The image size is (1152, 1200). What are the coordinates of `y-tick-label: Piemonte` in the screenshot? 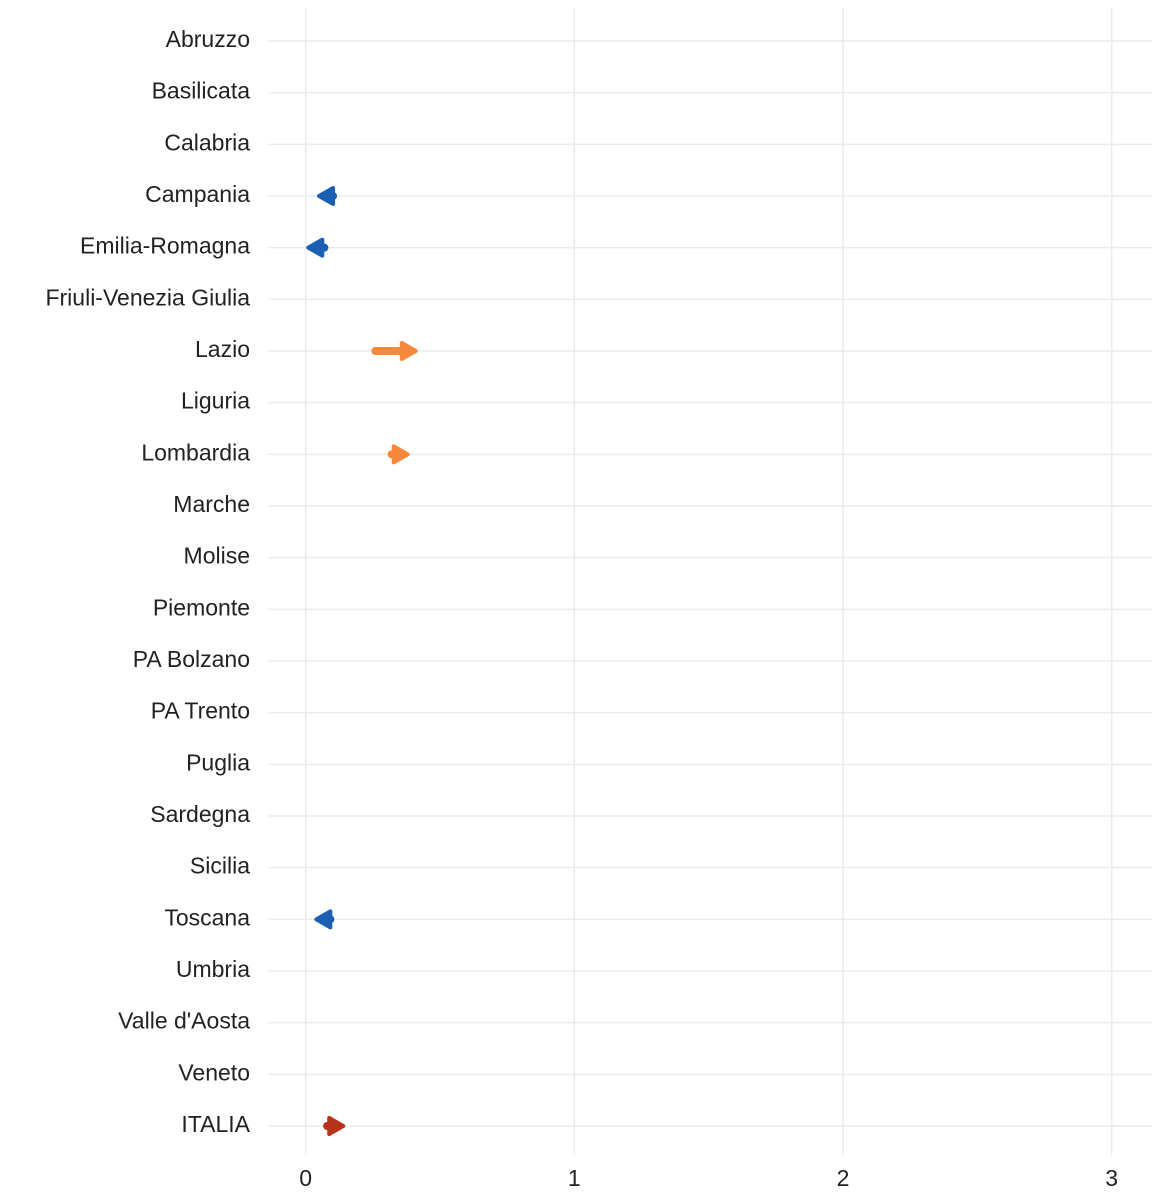 It's located at (201, 607).